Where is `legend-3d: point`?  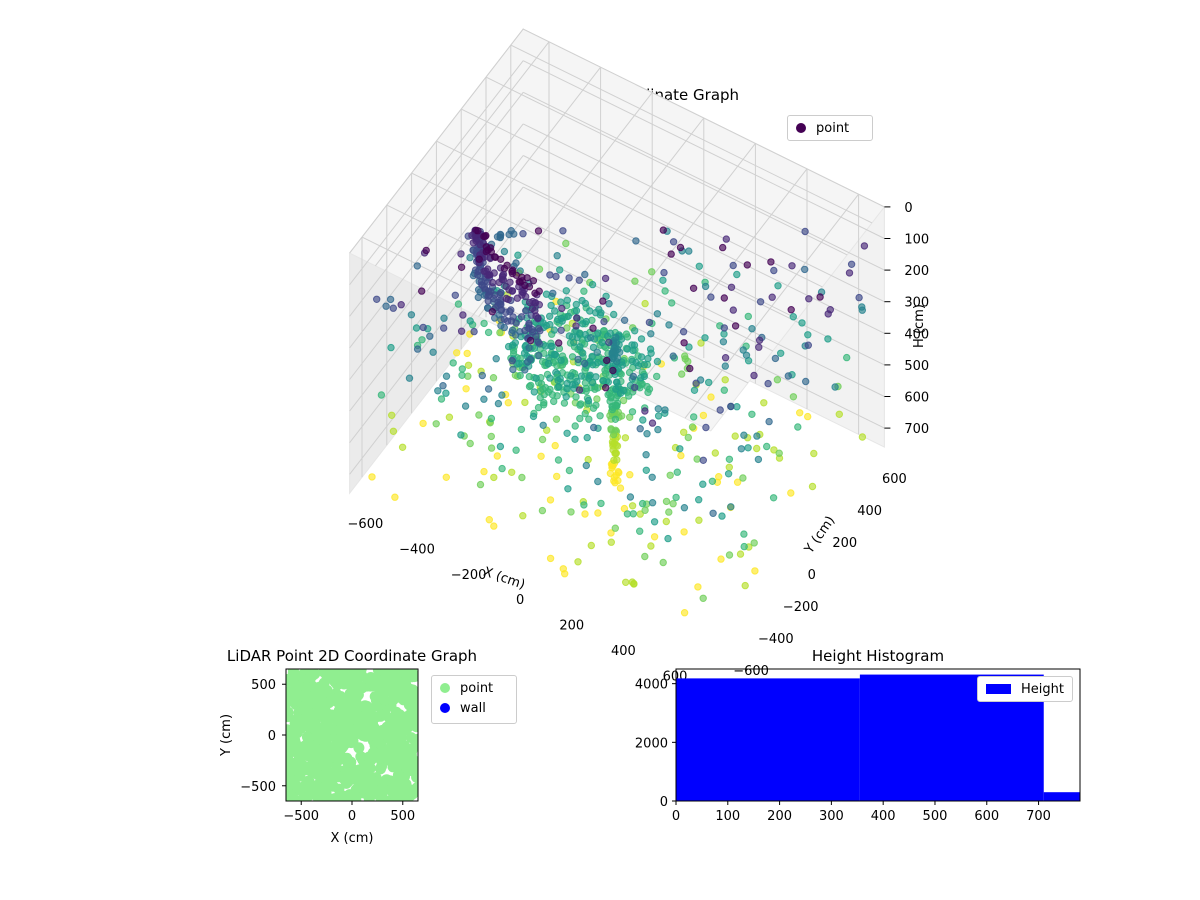
legend-3d: point is located at coordinates (830, 128).